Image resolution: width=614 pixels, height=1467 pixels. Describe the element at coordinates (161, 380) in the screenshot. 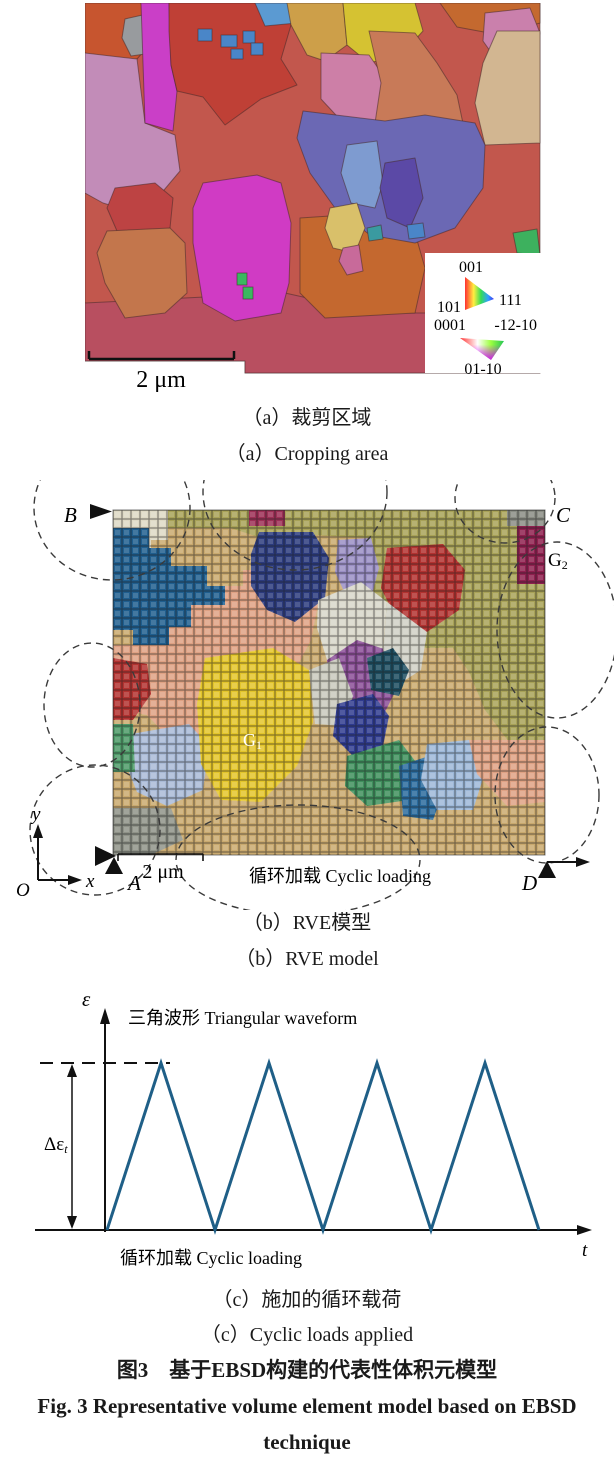

I see `scale-label-a: 2 μm` at that location.